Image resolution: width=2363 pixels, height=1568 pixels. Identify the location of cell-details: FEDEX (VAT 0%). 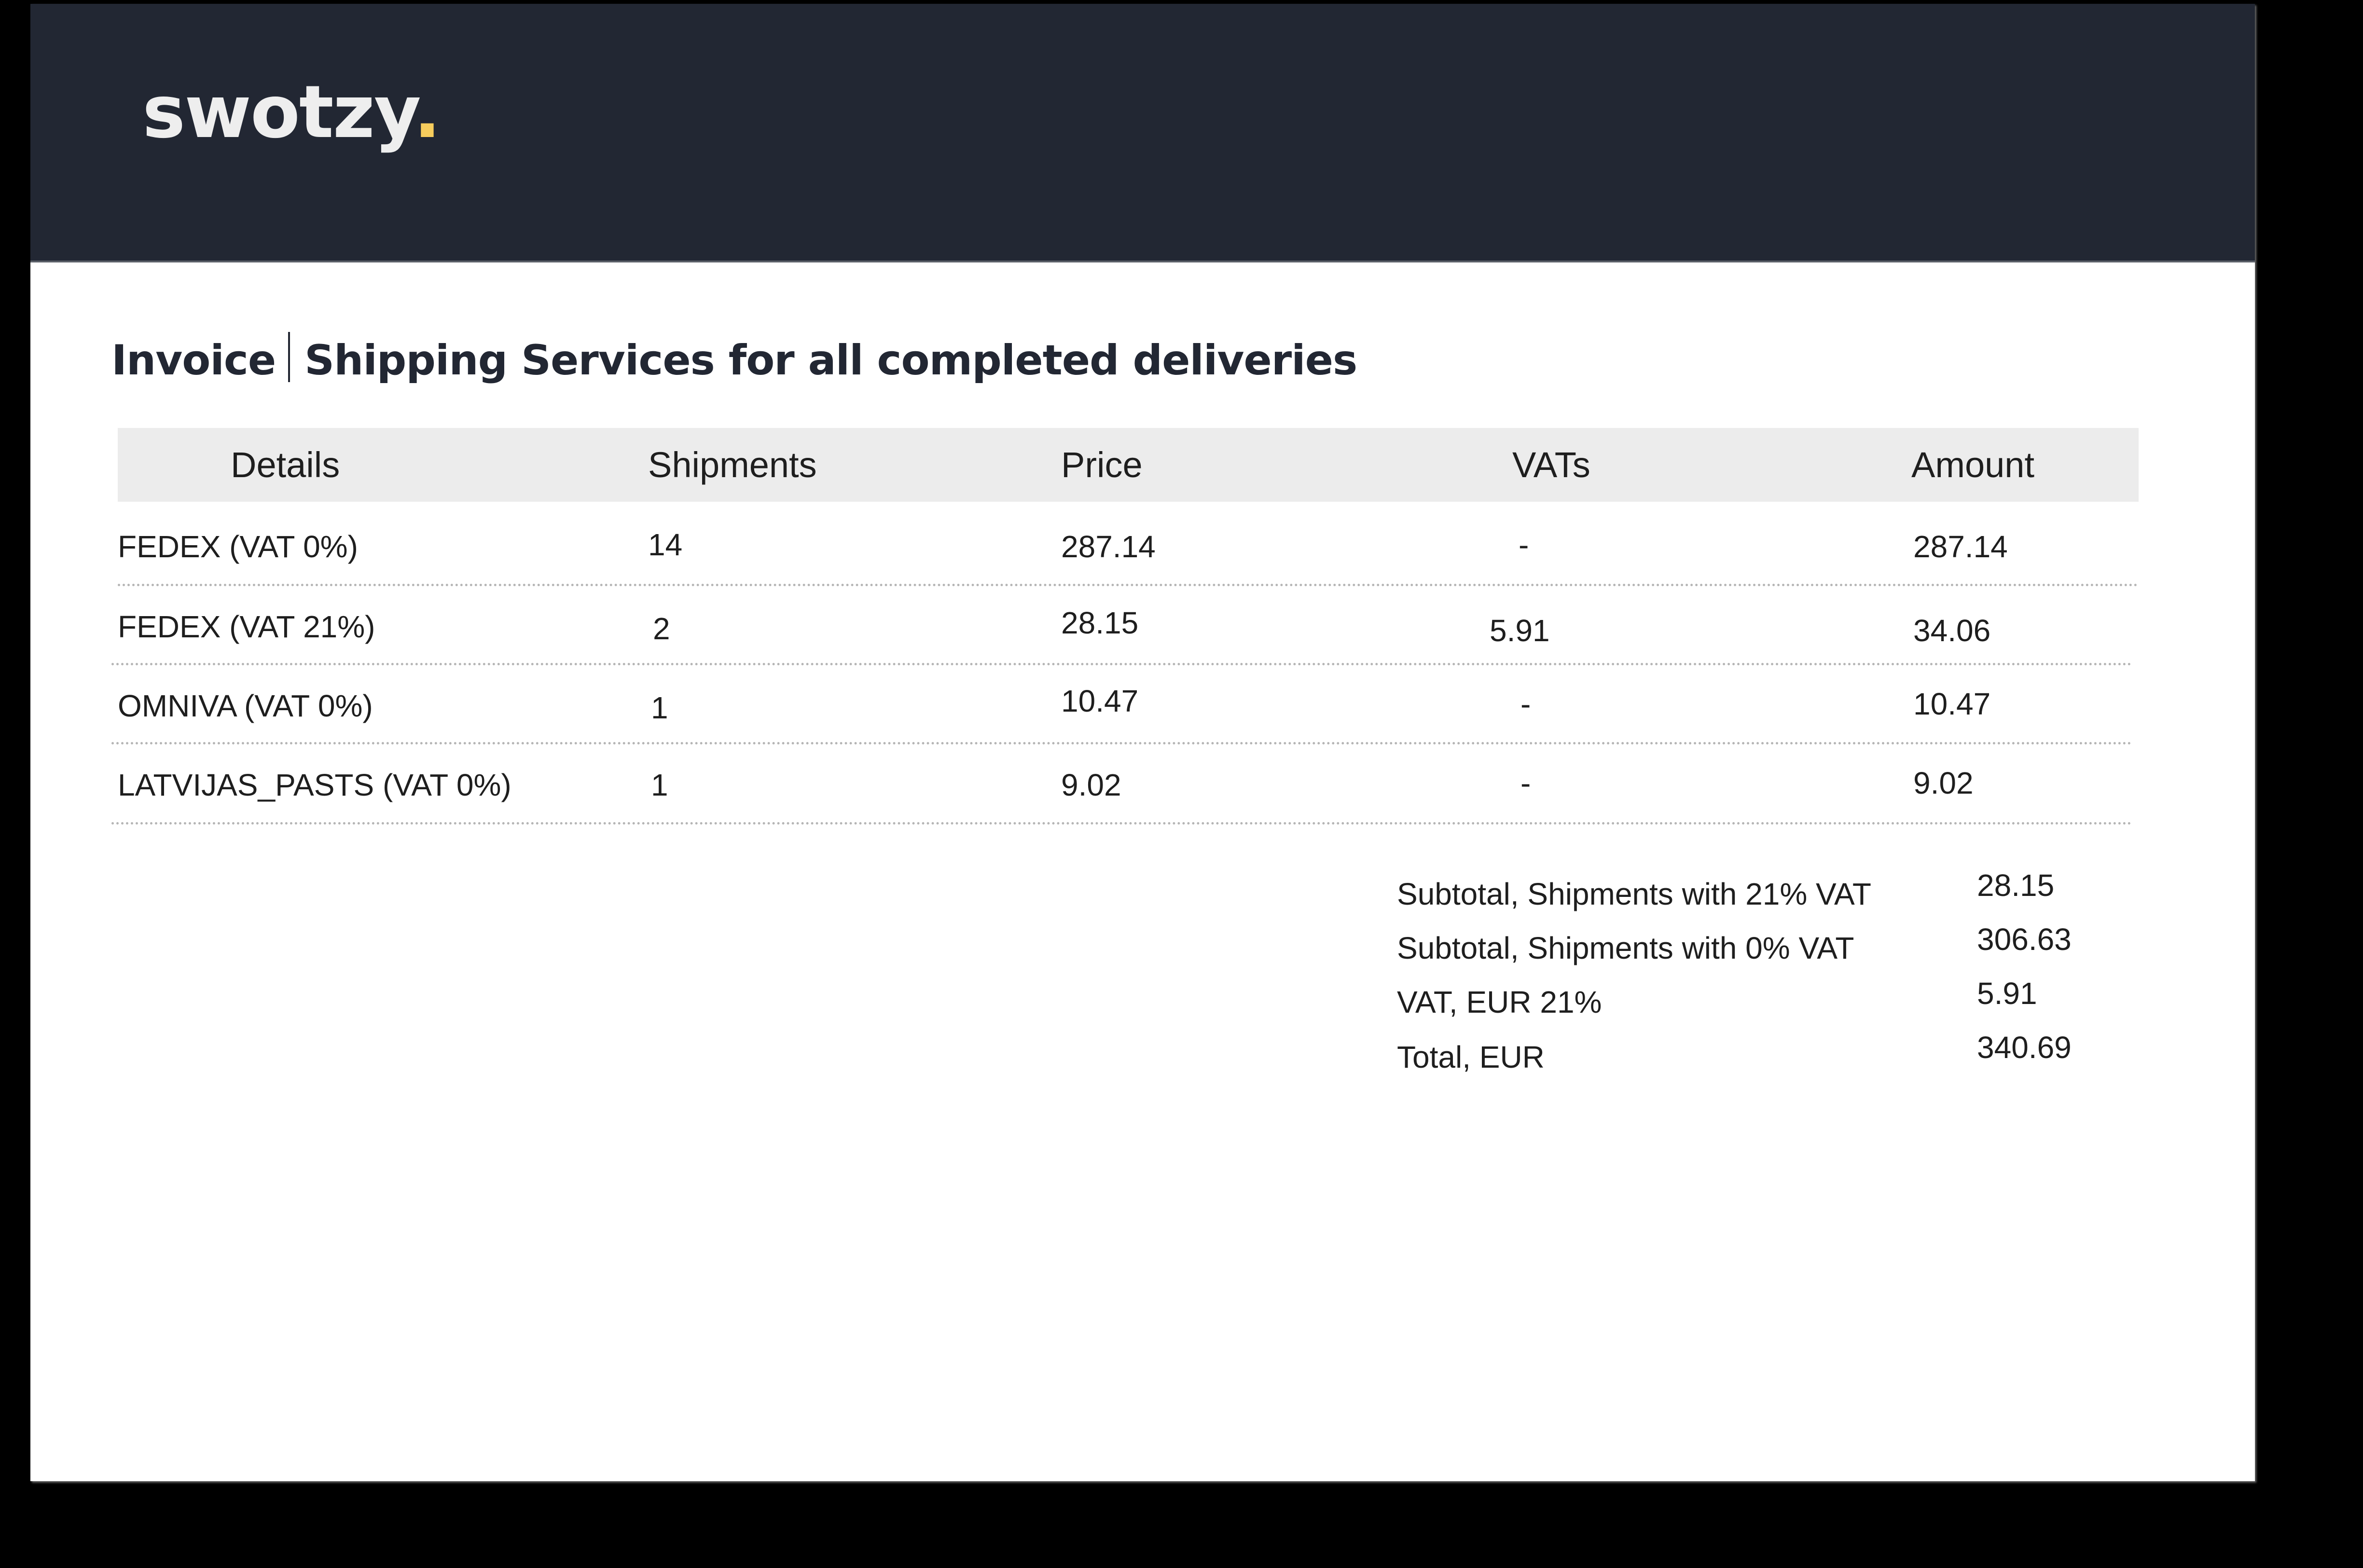
(238, 546).